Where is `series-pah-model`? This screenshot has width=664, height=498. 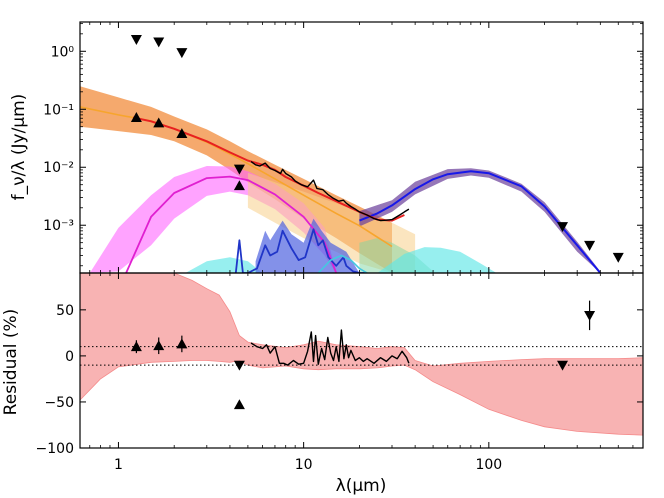 series-pah-model is located at coordinates (301, 250).